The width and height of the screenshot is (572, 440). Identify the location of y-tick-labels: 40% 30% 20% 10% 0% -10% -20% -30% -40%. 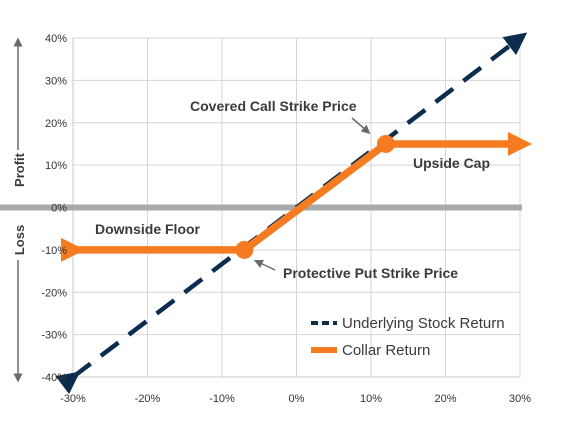
(54, 208).